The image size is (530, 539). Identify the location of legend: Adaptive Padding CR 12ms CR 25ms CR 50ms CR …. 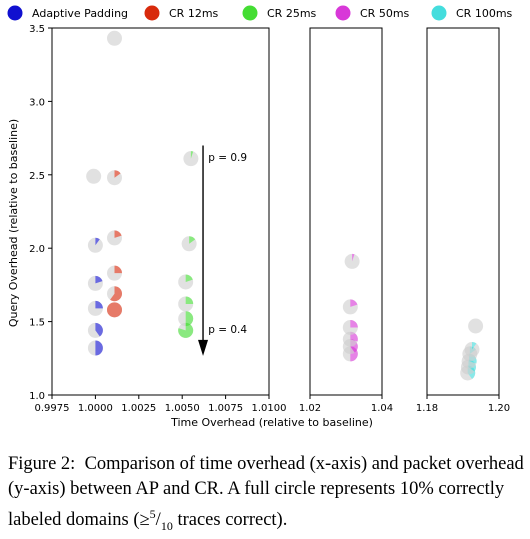
(260, 13).